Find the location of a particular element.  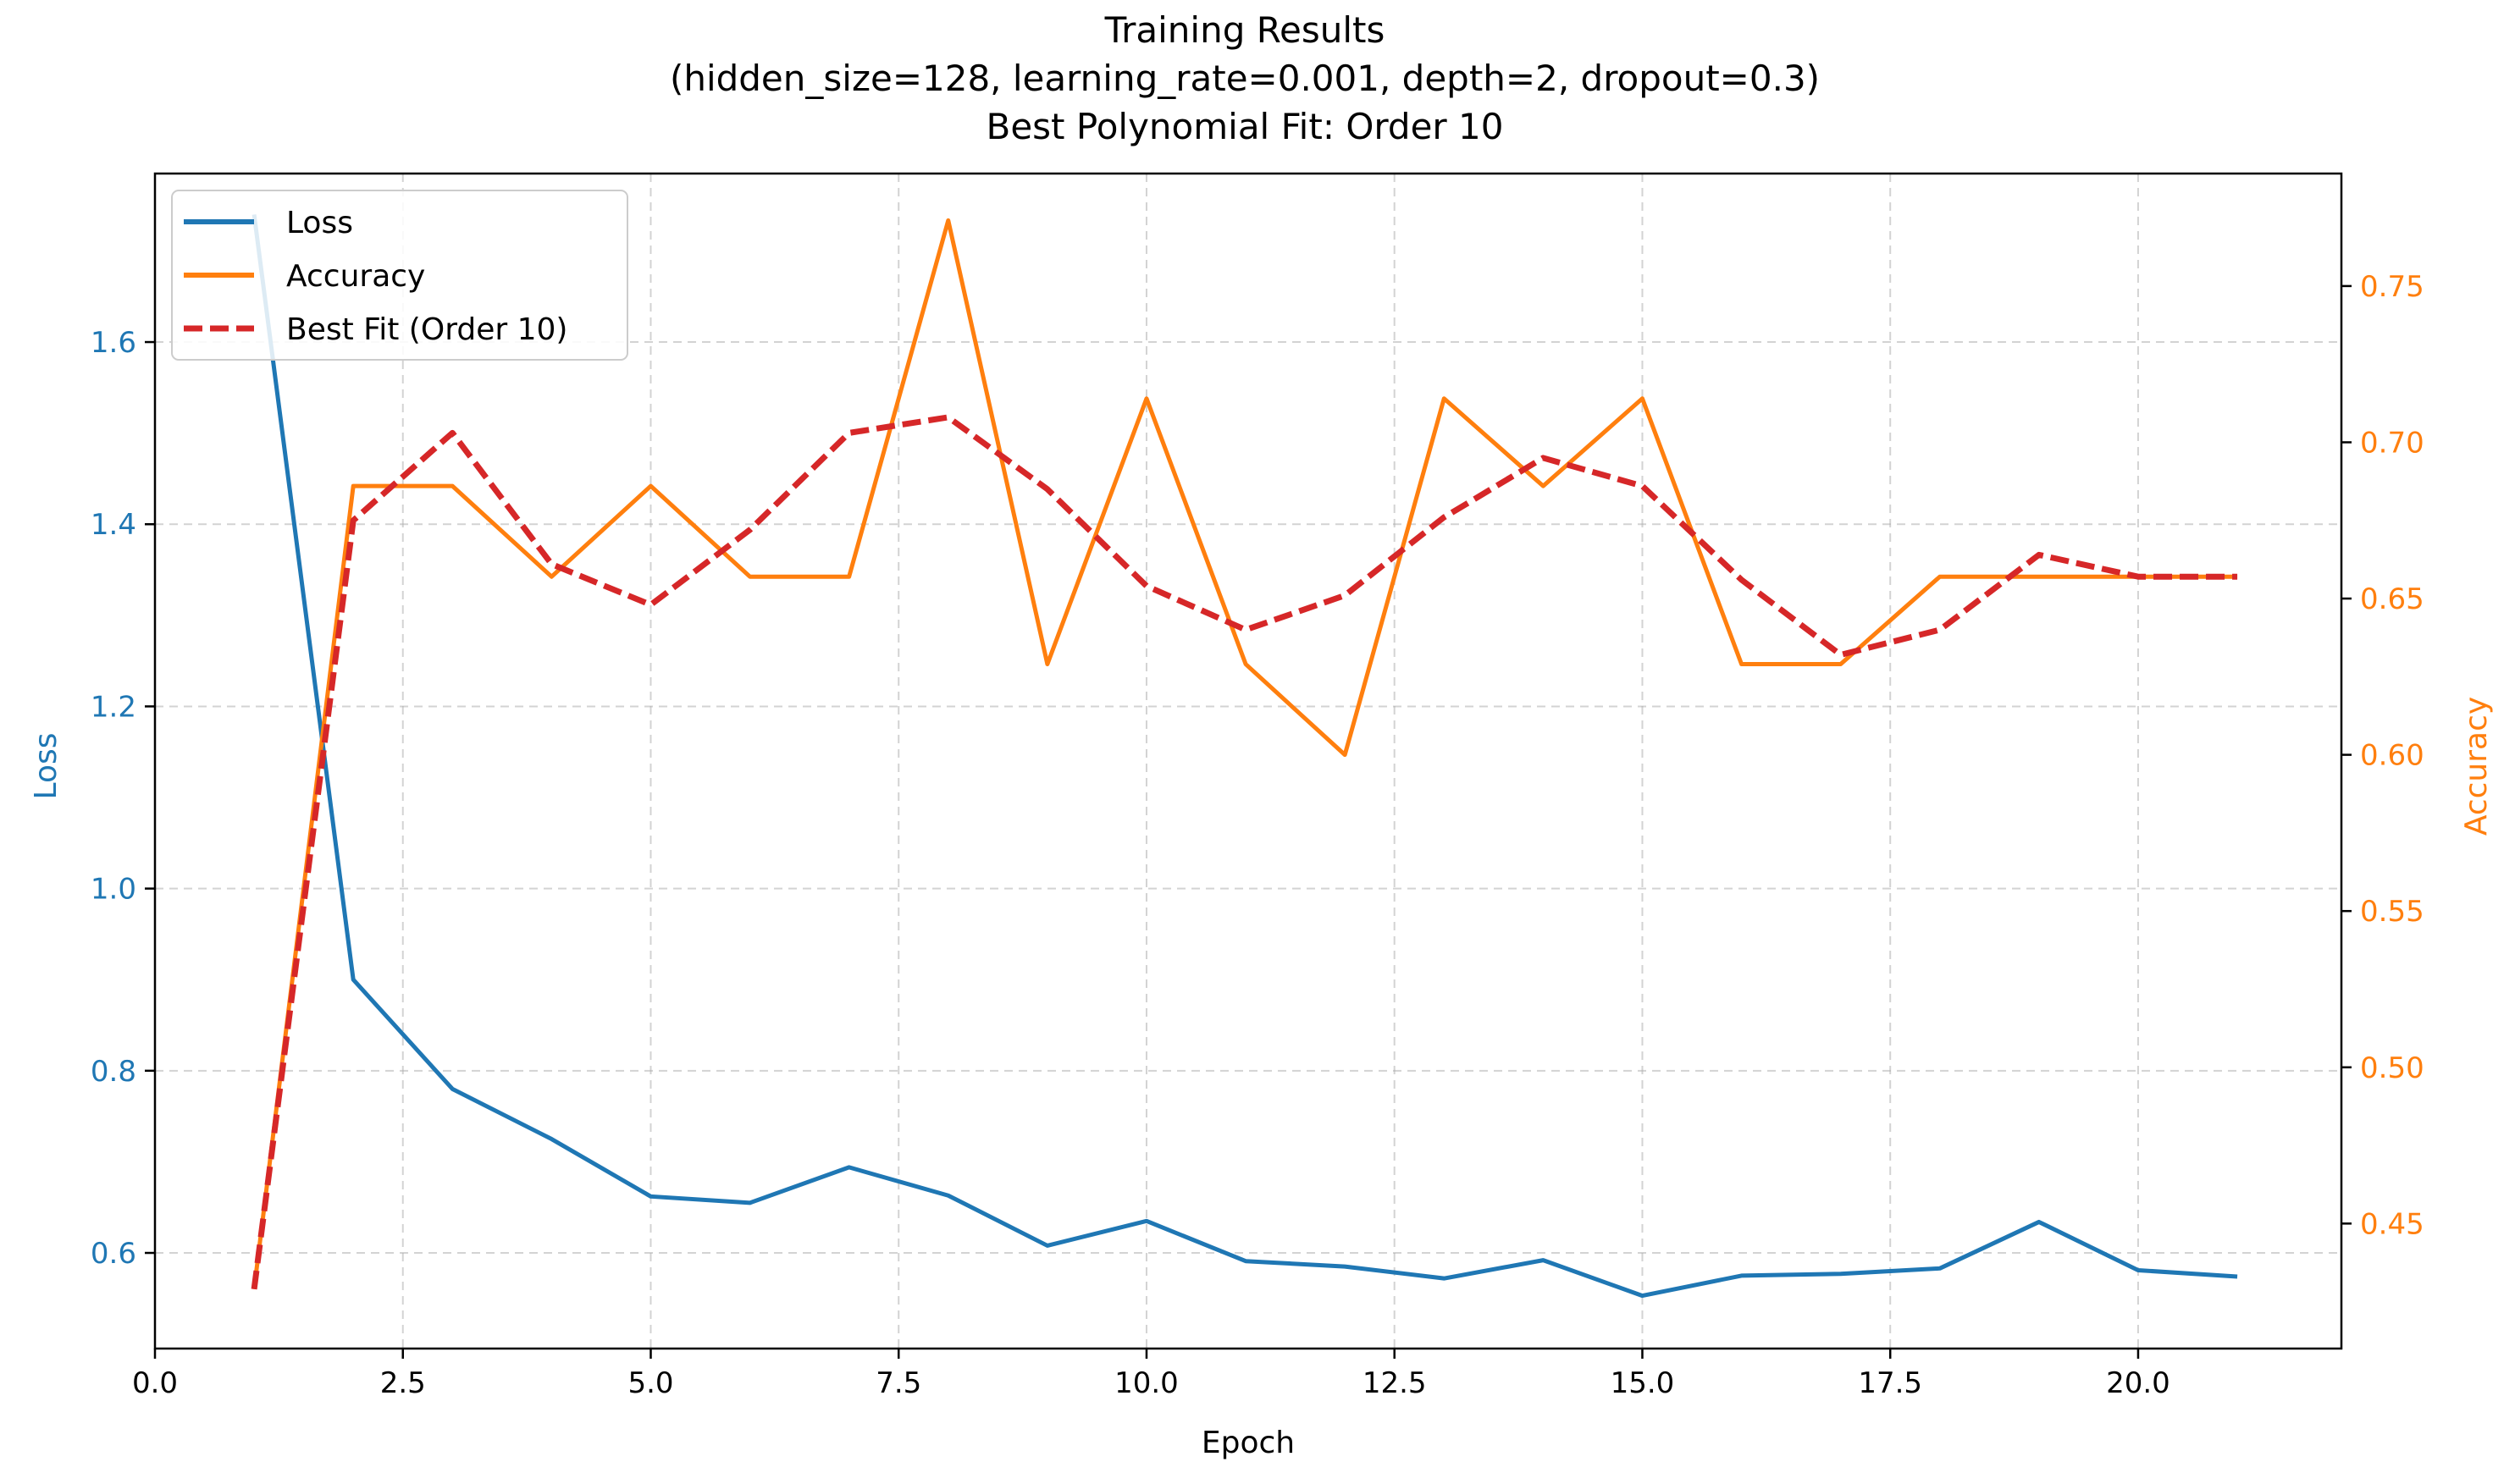

y-left-tick-label: 1.6 is located at coordinates (113, 343).